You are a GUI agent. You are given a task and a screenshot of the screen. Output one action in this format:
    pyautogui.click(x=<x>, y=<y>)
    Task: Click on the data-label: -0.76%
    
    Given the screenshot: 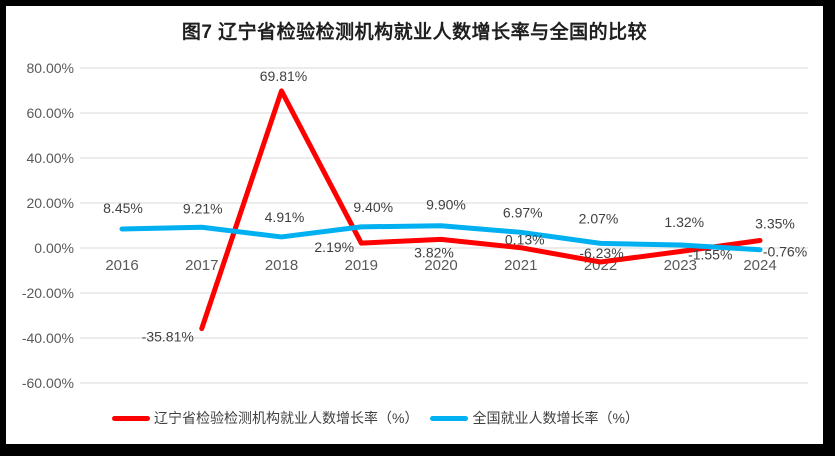 What is the action you would take?
    pyautogui.click(x=785, y=252)
    